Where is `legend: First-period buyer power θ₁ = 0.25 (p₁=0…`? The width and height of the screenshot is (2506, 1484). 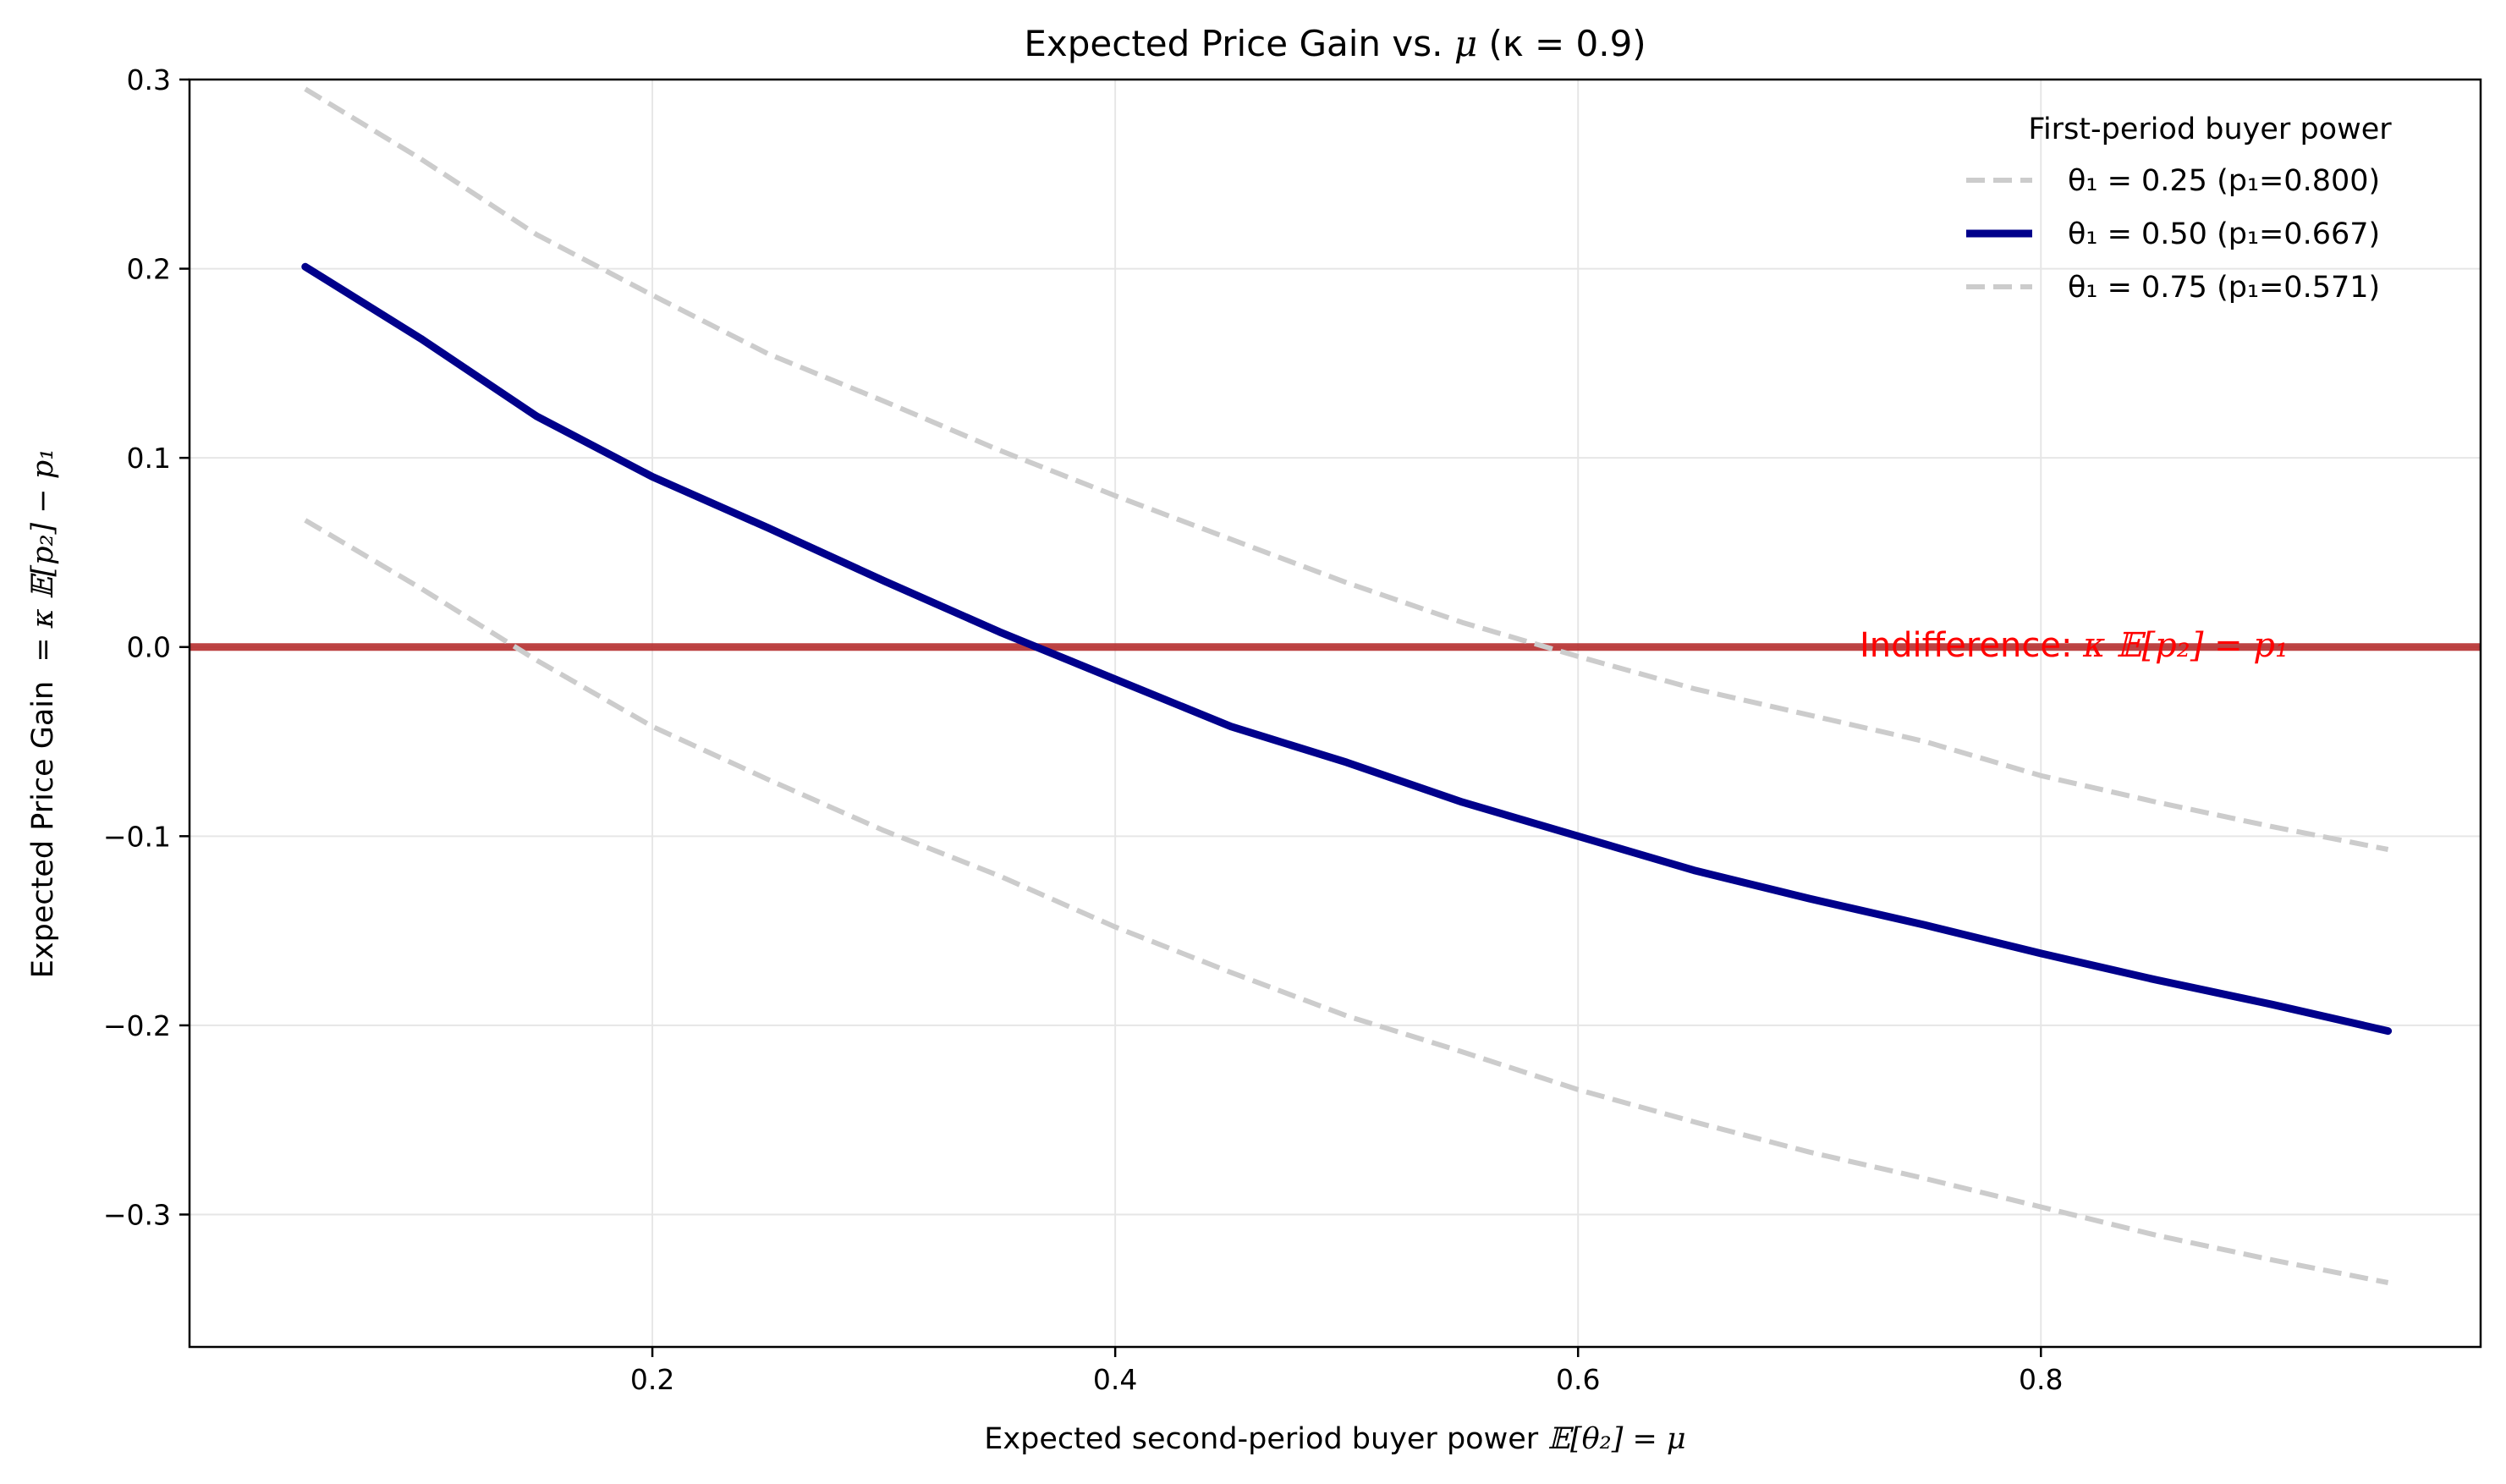
legend: First-period buyer power θ₁ = 0.25 (p₁=0… is located at coordinates (2179, 209).